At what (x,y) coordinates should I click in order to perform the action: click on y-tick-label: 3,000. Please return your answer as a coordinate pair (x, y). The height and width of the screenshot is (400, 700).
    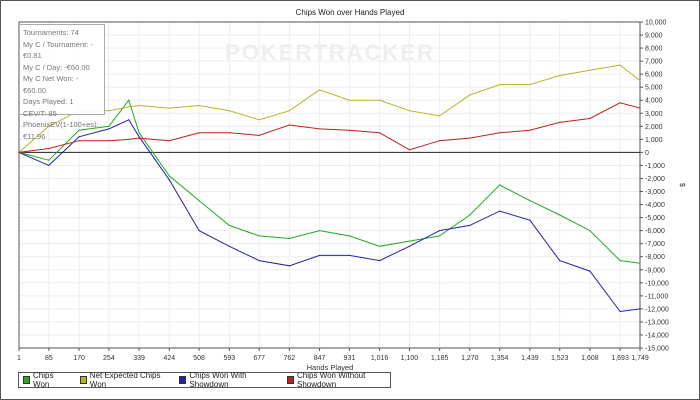
    Looking at the image, I should click on (654, 114).